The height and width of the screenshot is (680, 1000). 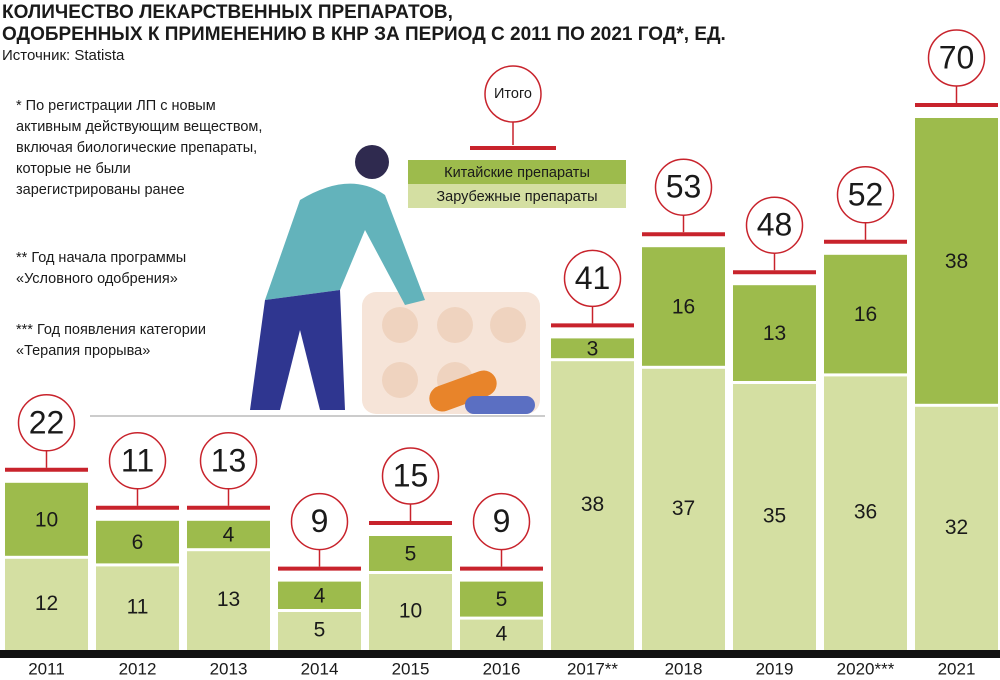 What do you see at coordinates (100, 190) in the screenshot?
I see `footnote: зарегистрированы ранее` at bounding box center [100, 190].